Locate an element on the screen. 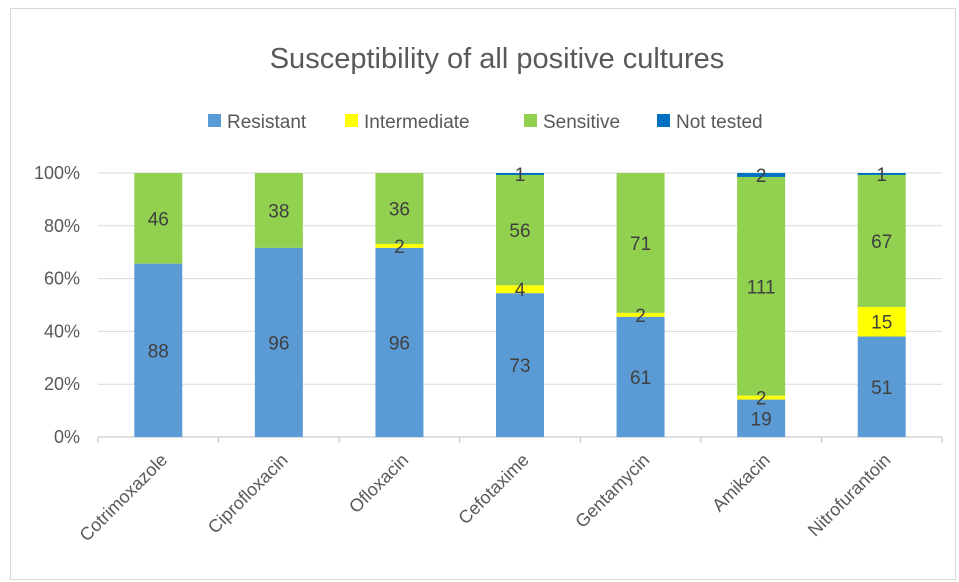  data-label-2-0: 96 is located at coordinates (399, 343).